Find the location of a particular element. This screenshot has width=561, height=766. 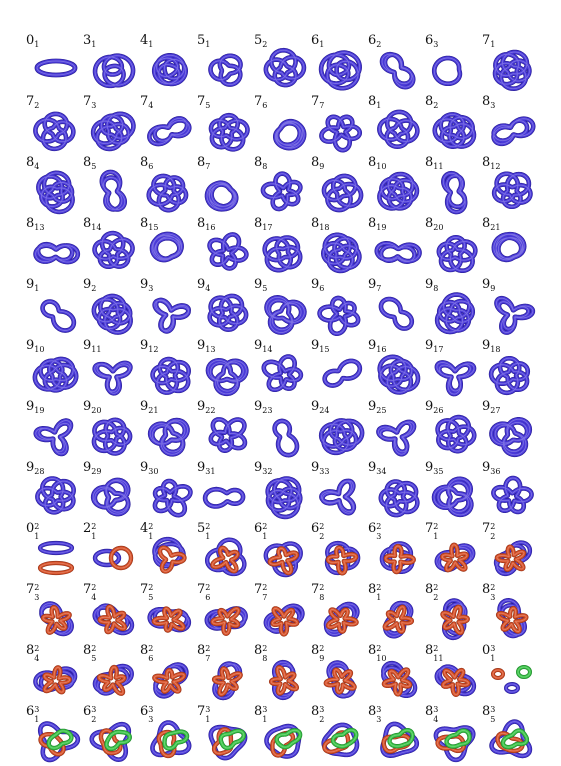

knot-label: 934 is located at coordinates (377, 469).